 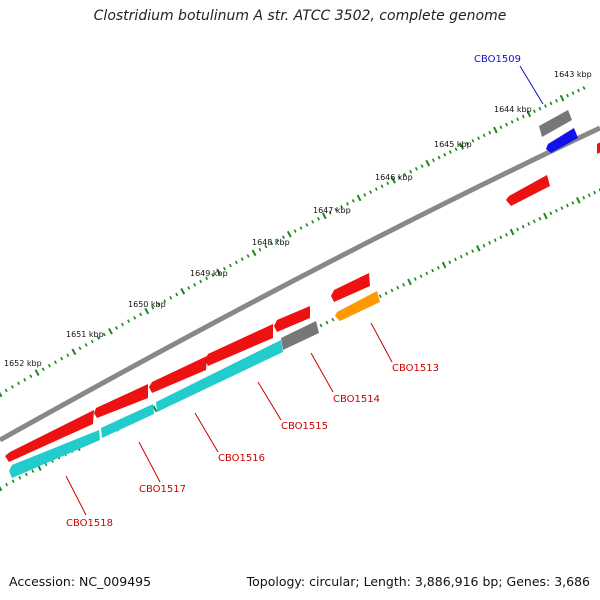 What do you see at coordinates (89, 523) in the screenshot?
I see `gene-label: CBO1518` at bounding box center [89, 523].